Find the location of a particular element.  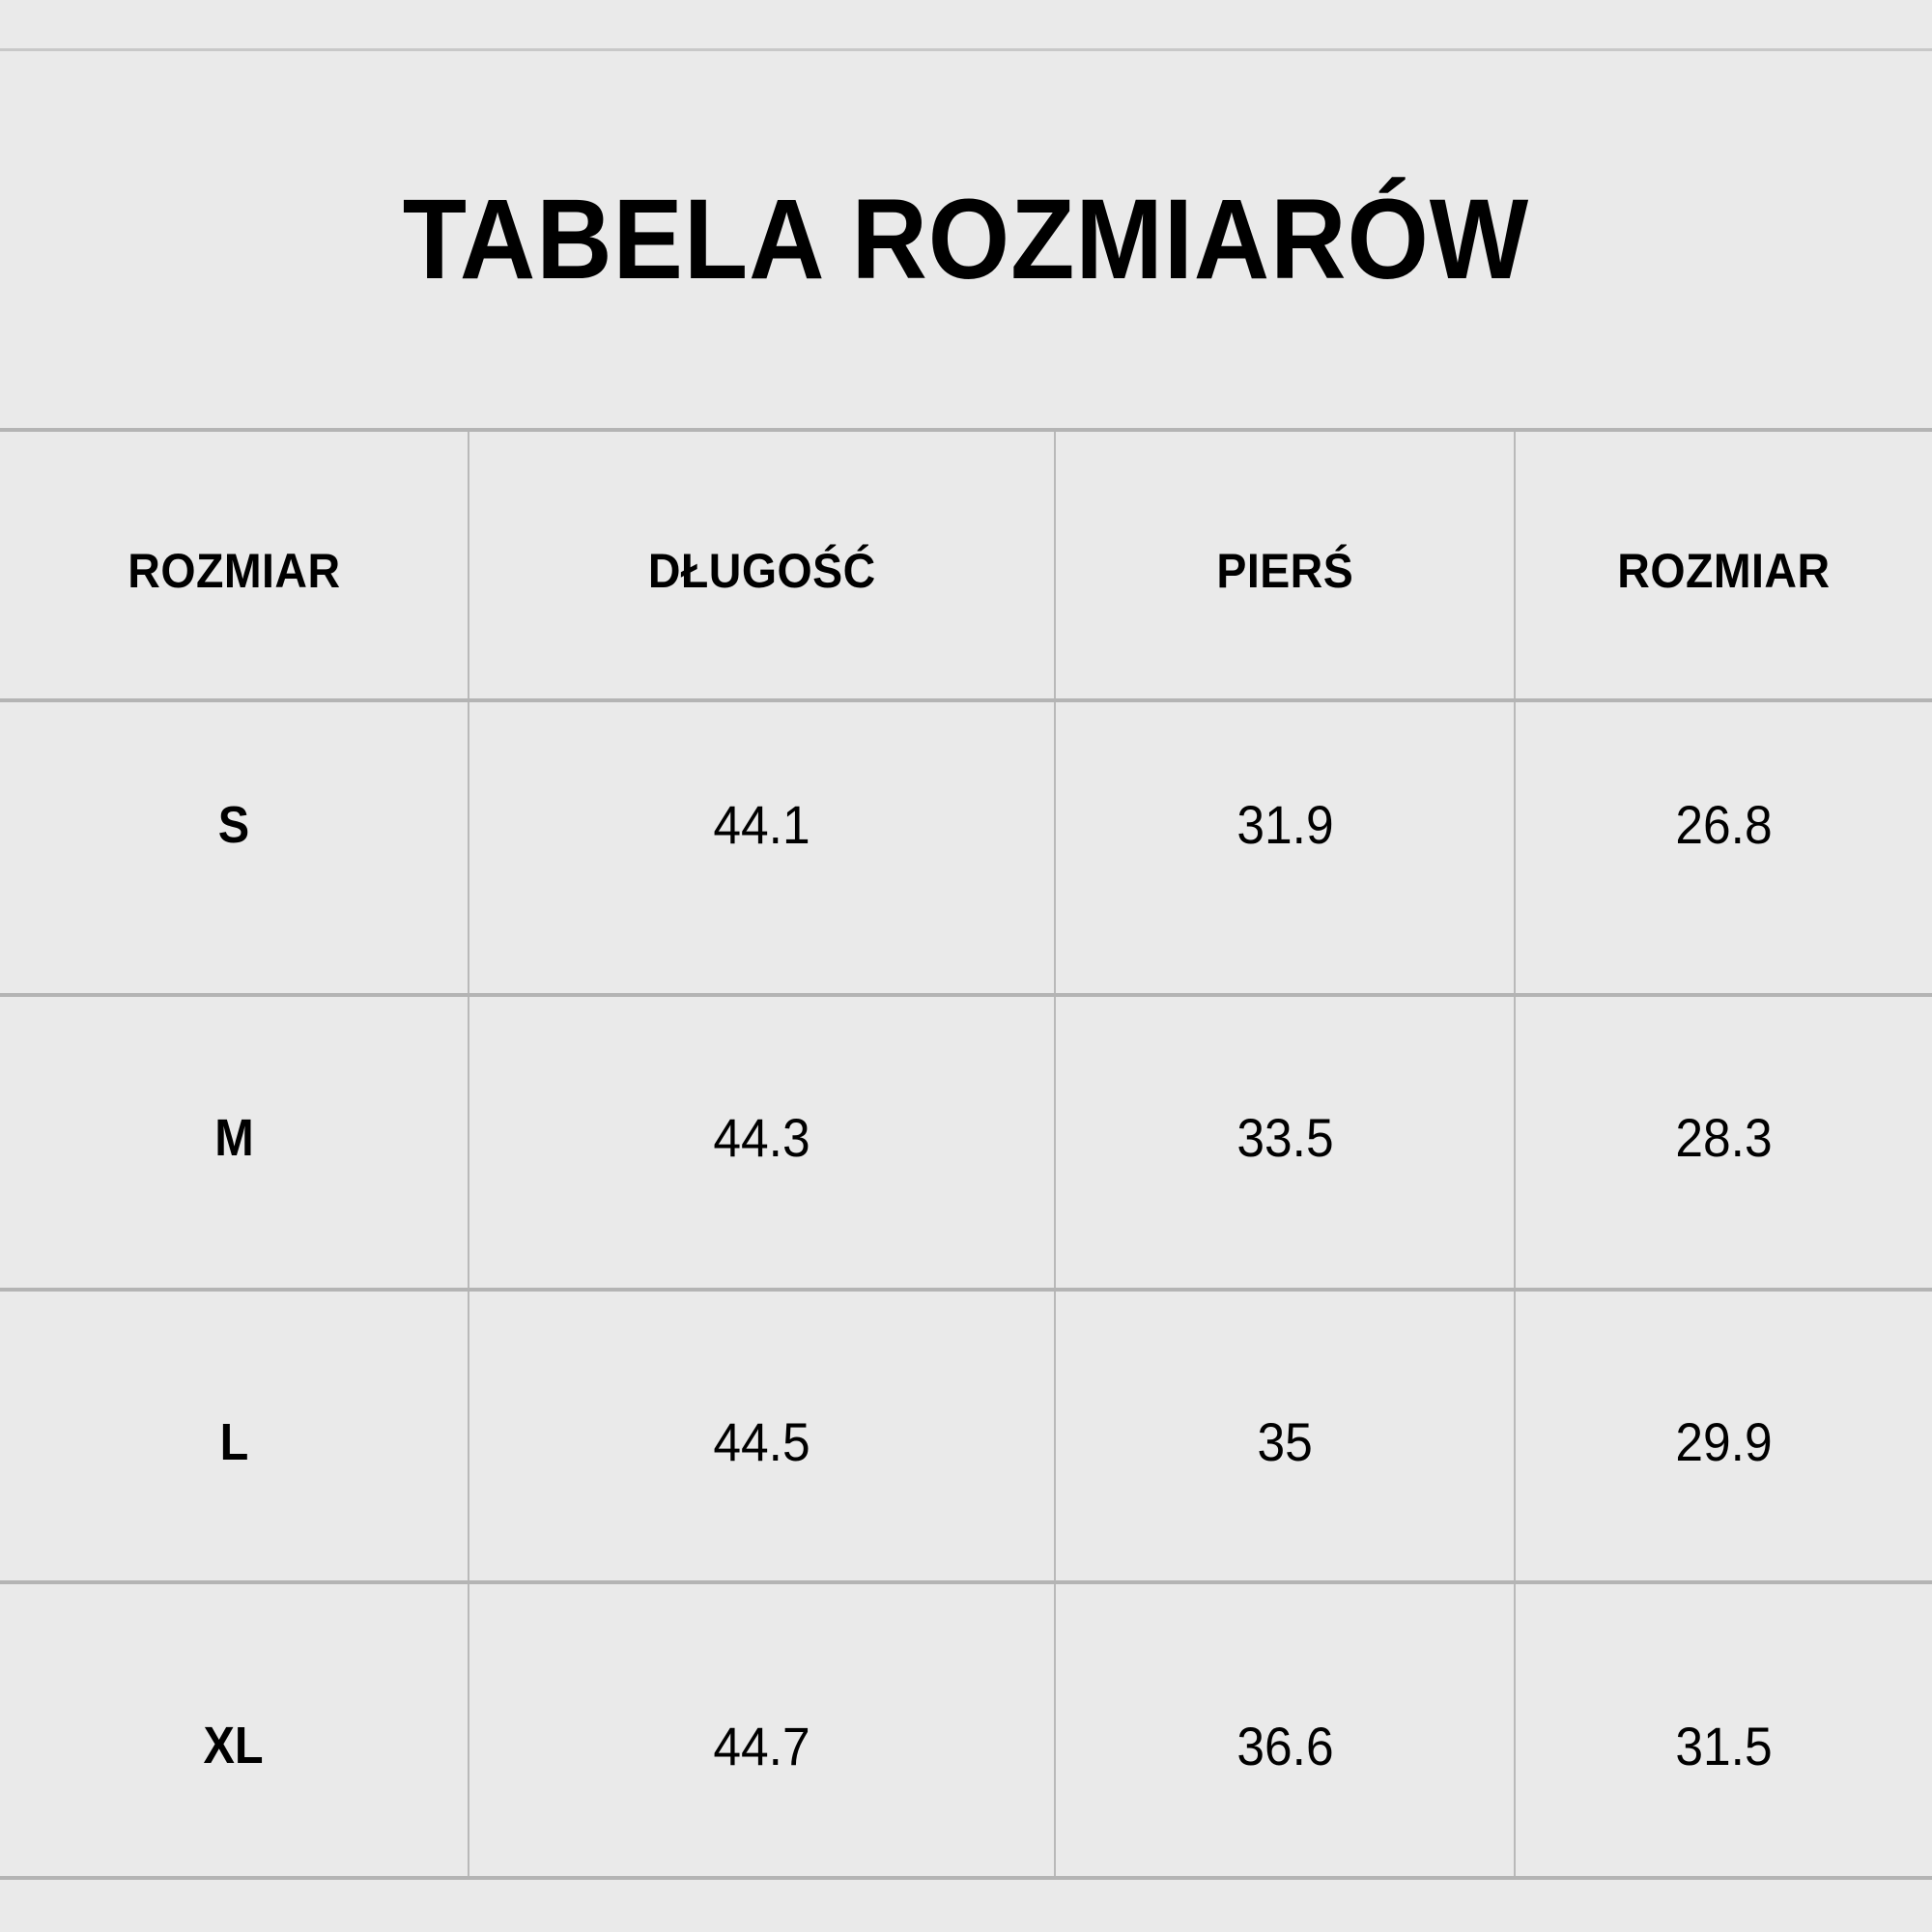

cell-rozmiar: 29.9 is located at coordinates (1723, 1437).